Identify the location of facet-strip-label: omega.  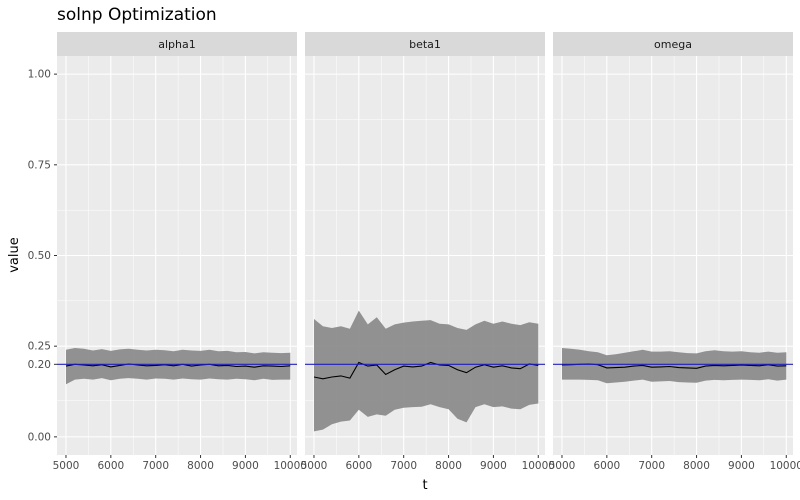
(673, 44).